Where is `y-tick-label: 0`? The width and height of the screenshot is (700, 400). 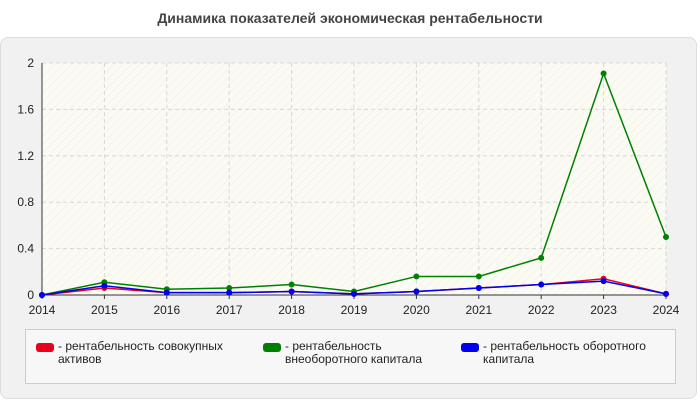 y-tick-label: 0 is located at coordinates (30, 295).